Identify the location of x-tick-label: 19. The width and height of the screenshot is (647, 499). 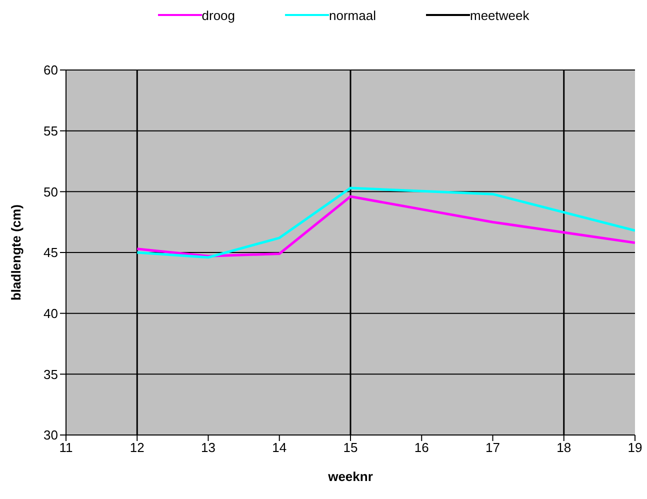
(635, 448).